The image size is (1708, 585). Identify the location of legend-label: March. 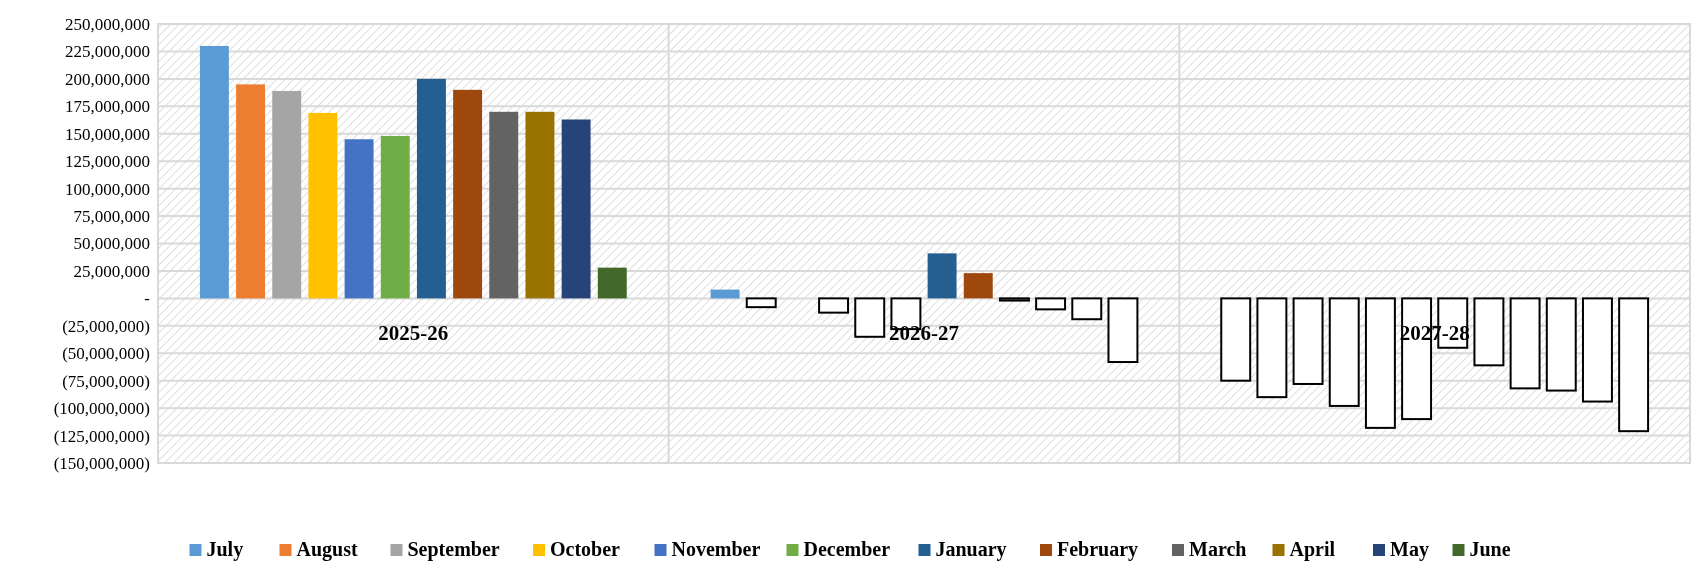
(1218, 549).